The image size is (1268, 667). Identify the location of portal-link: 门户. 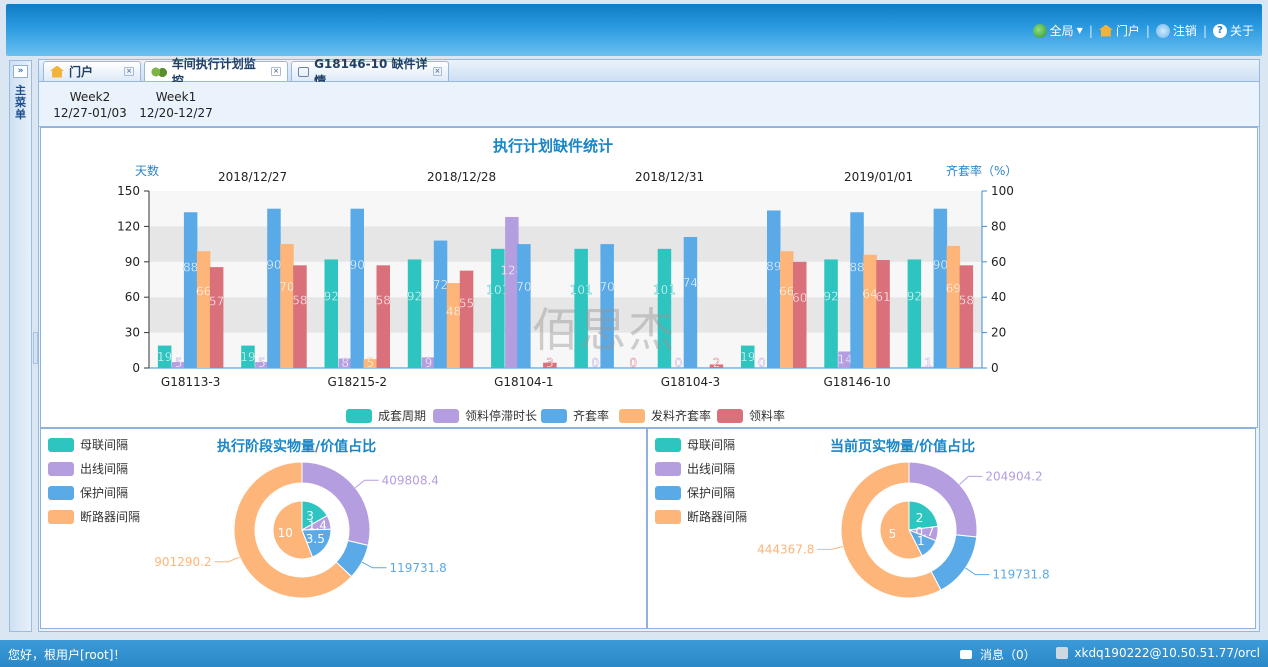
(1119, 30).